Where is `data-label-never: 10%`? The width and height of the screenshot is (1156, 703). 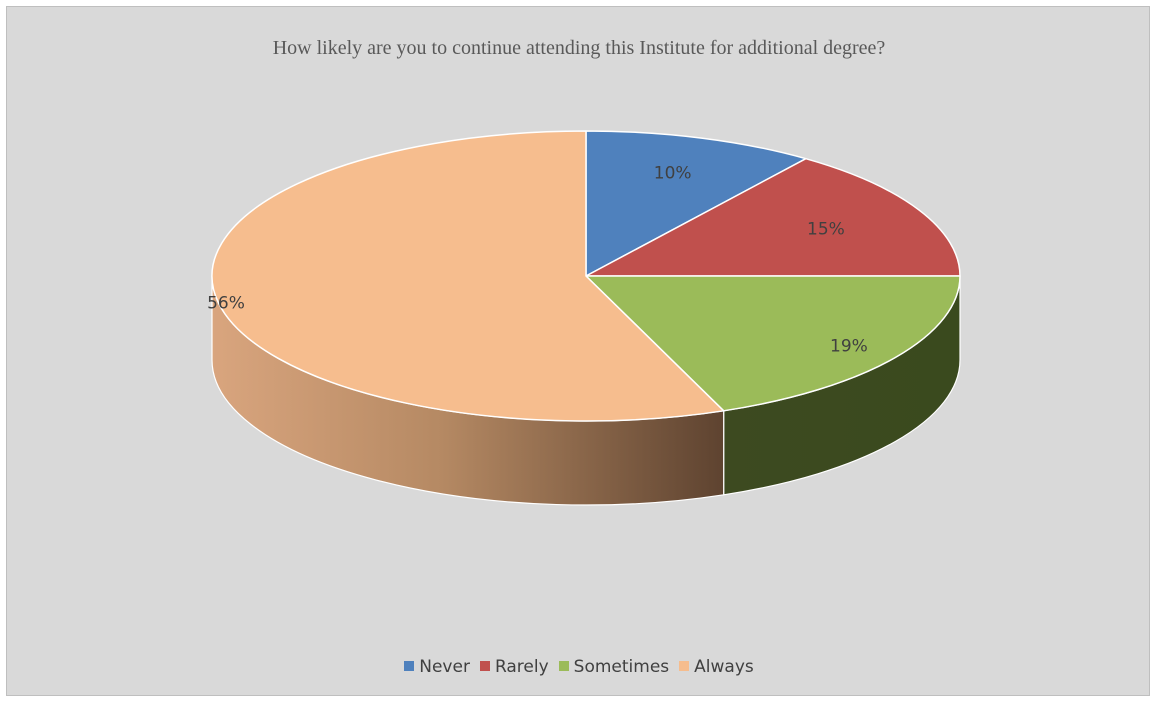 data-label-never: 10% is located at coordinates (673, 174).